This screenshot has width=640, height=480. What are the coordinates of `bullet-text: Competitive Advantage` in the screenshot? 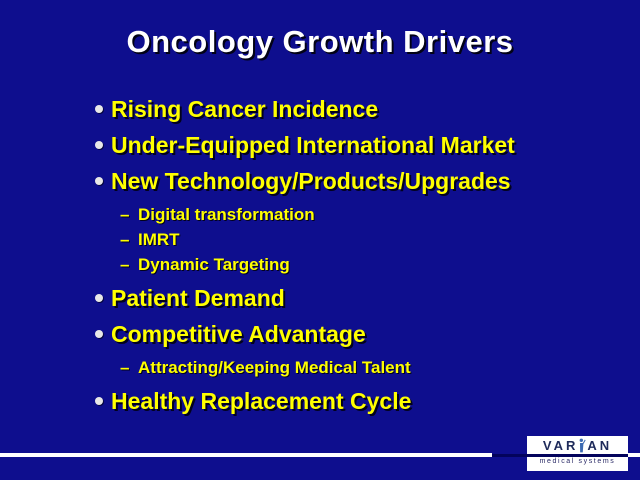 It's located at (238, 334).